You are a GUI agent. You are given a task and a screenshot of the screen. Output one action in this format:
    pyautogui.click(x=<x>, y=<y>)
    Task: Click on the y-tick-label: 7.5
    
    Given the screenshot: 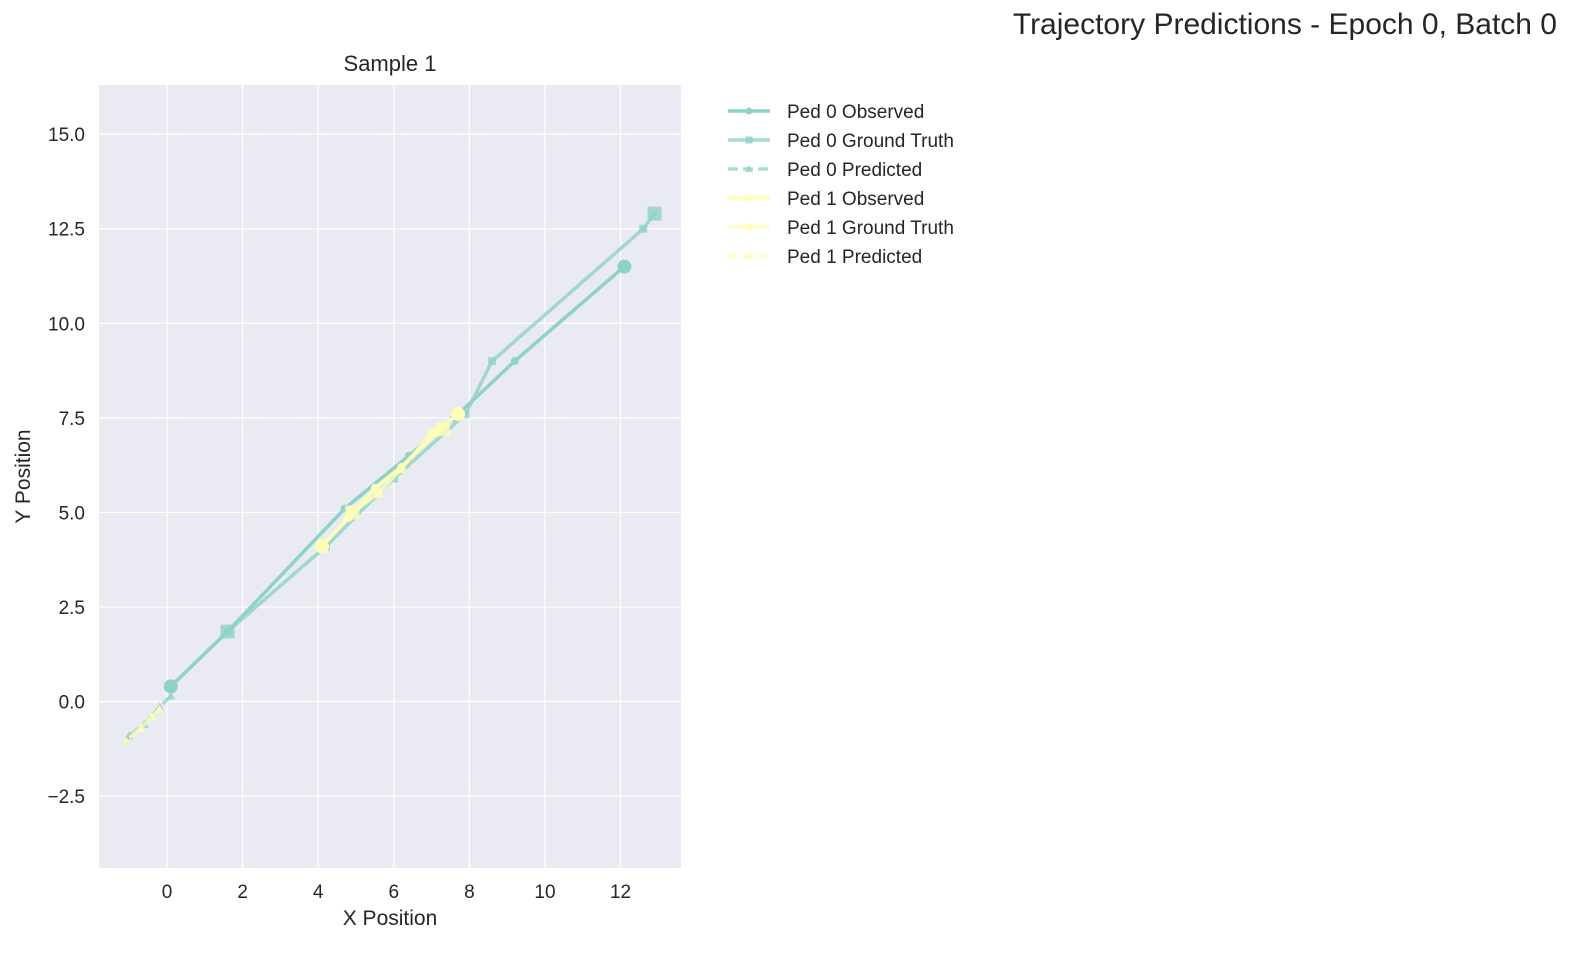 What is the action you would take?
    pyautogui.click(x=72, y=419)
    